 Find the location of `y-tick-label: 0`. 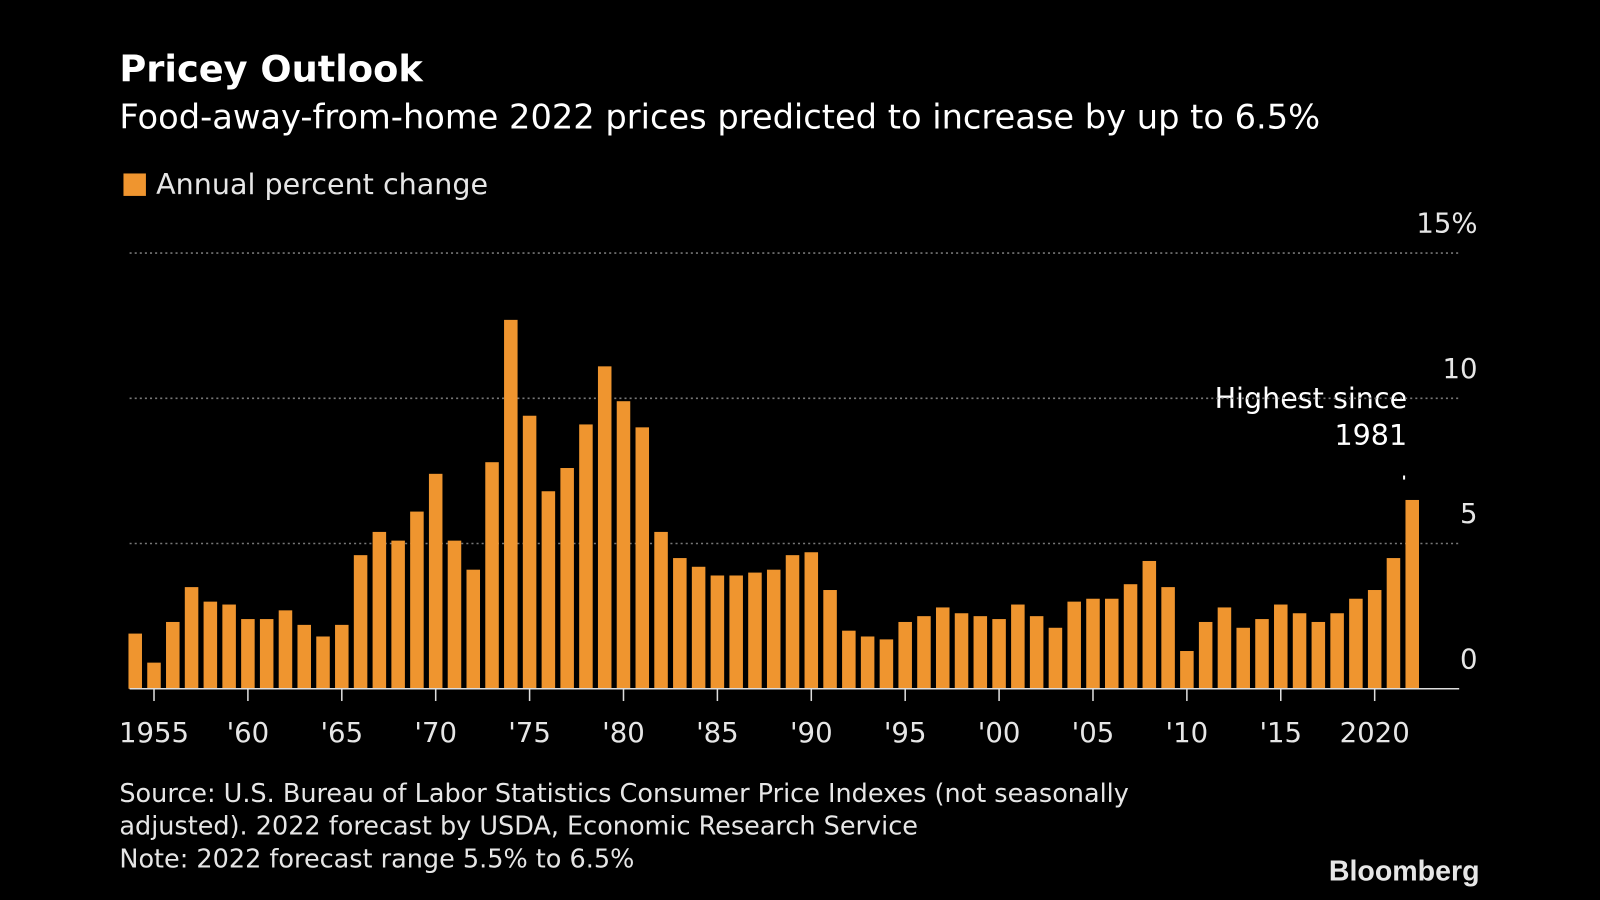

y-tick-label: 0 is located at coordinates (1469, 659).